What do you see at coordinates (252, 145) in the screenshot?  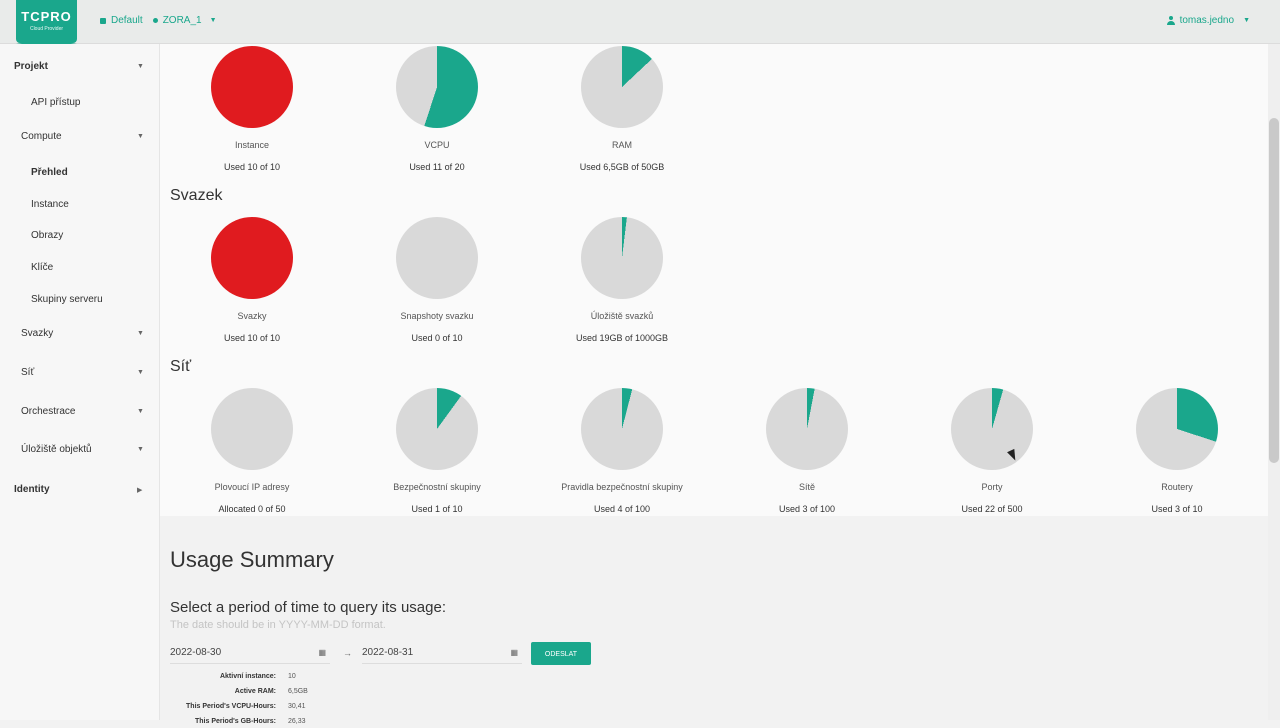 I see `quota-label: Instance` at bounding box center [252, 145].